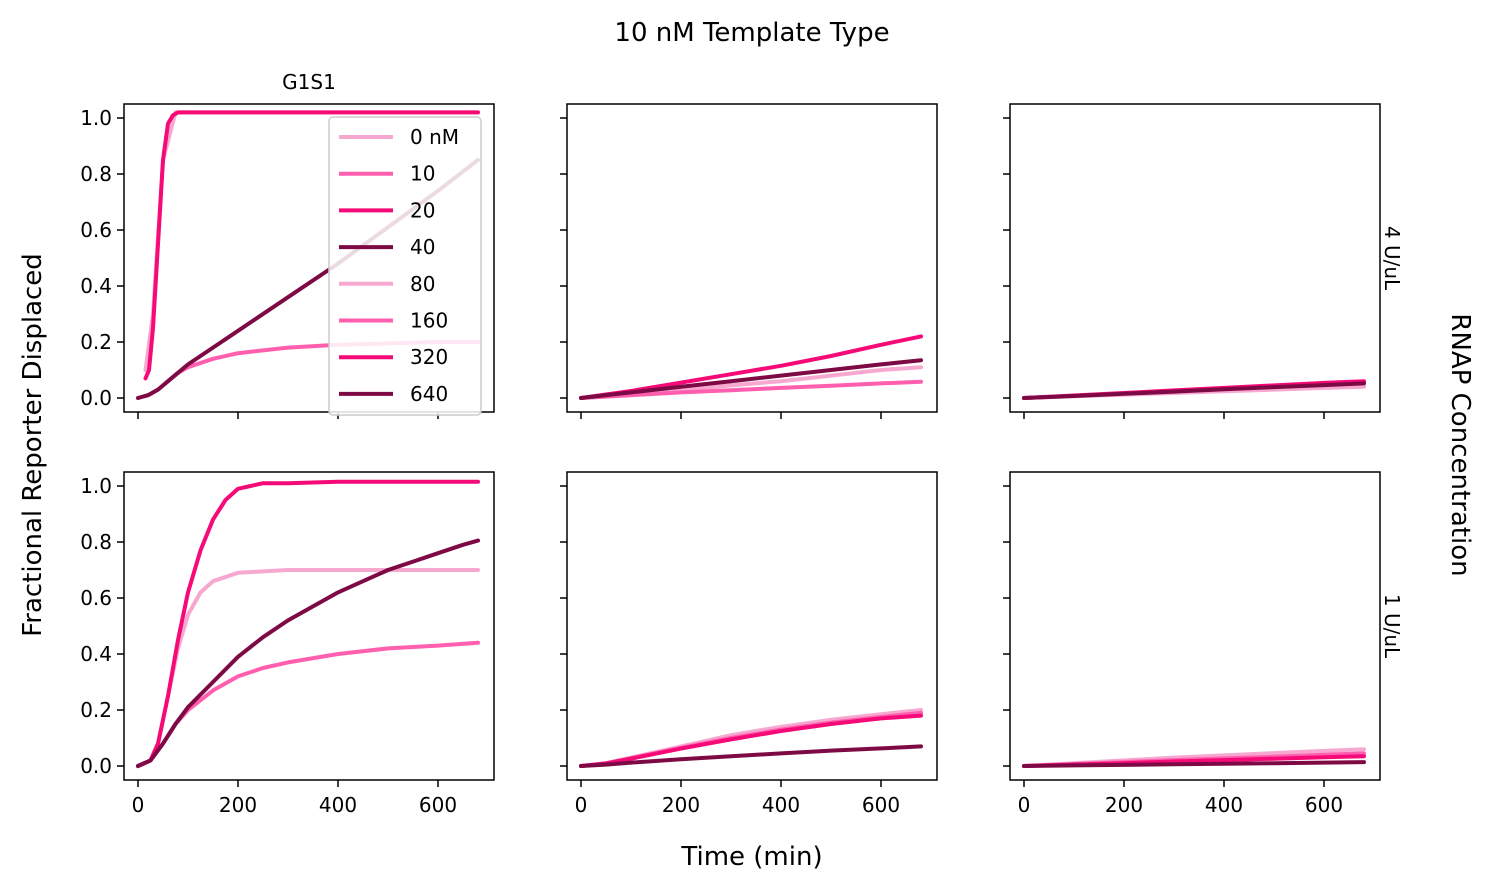 The width and height of the screenshot is (1492, 890). What do you see at coordinates (429, 321) in the screenshot?
I see `legend-label: 160` at bounding box center [429, 321].